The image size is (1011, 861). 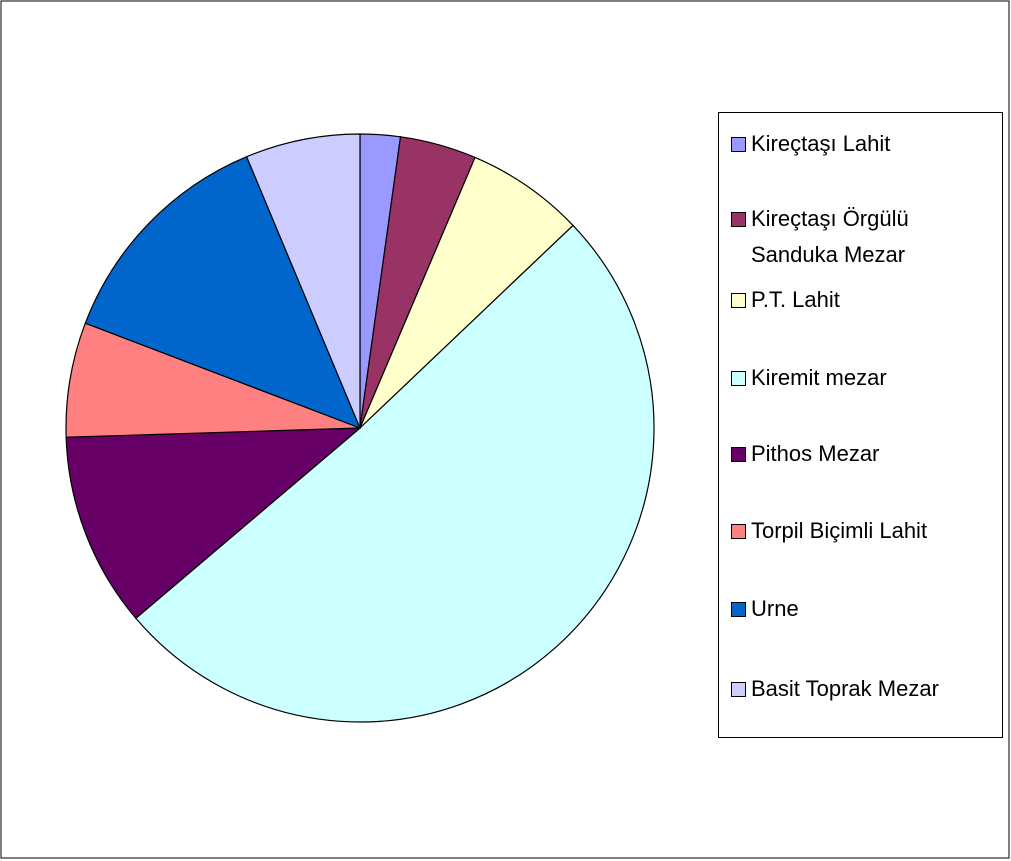 I want to click on legend-label: Basit Toprak Mezar, so click(x=845, y=688).